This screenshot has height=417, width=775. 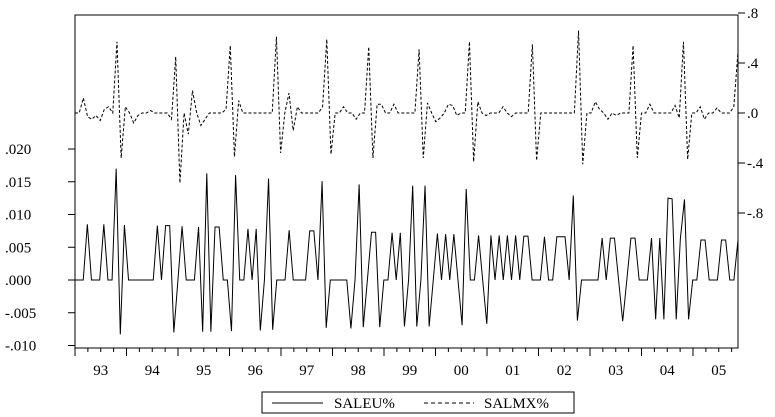 I want to click on x-tick-label: 96, so click(x=256, y=371).